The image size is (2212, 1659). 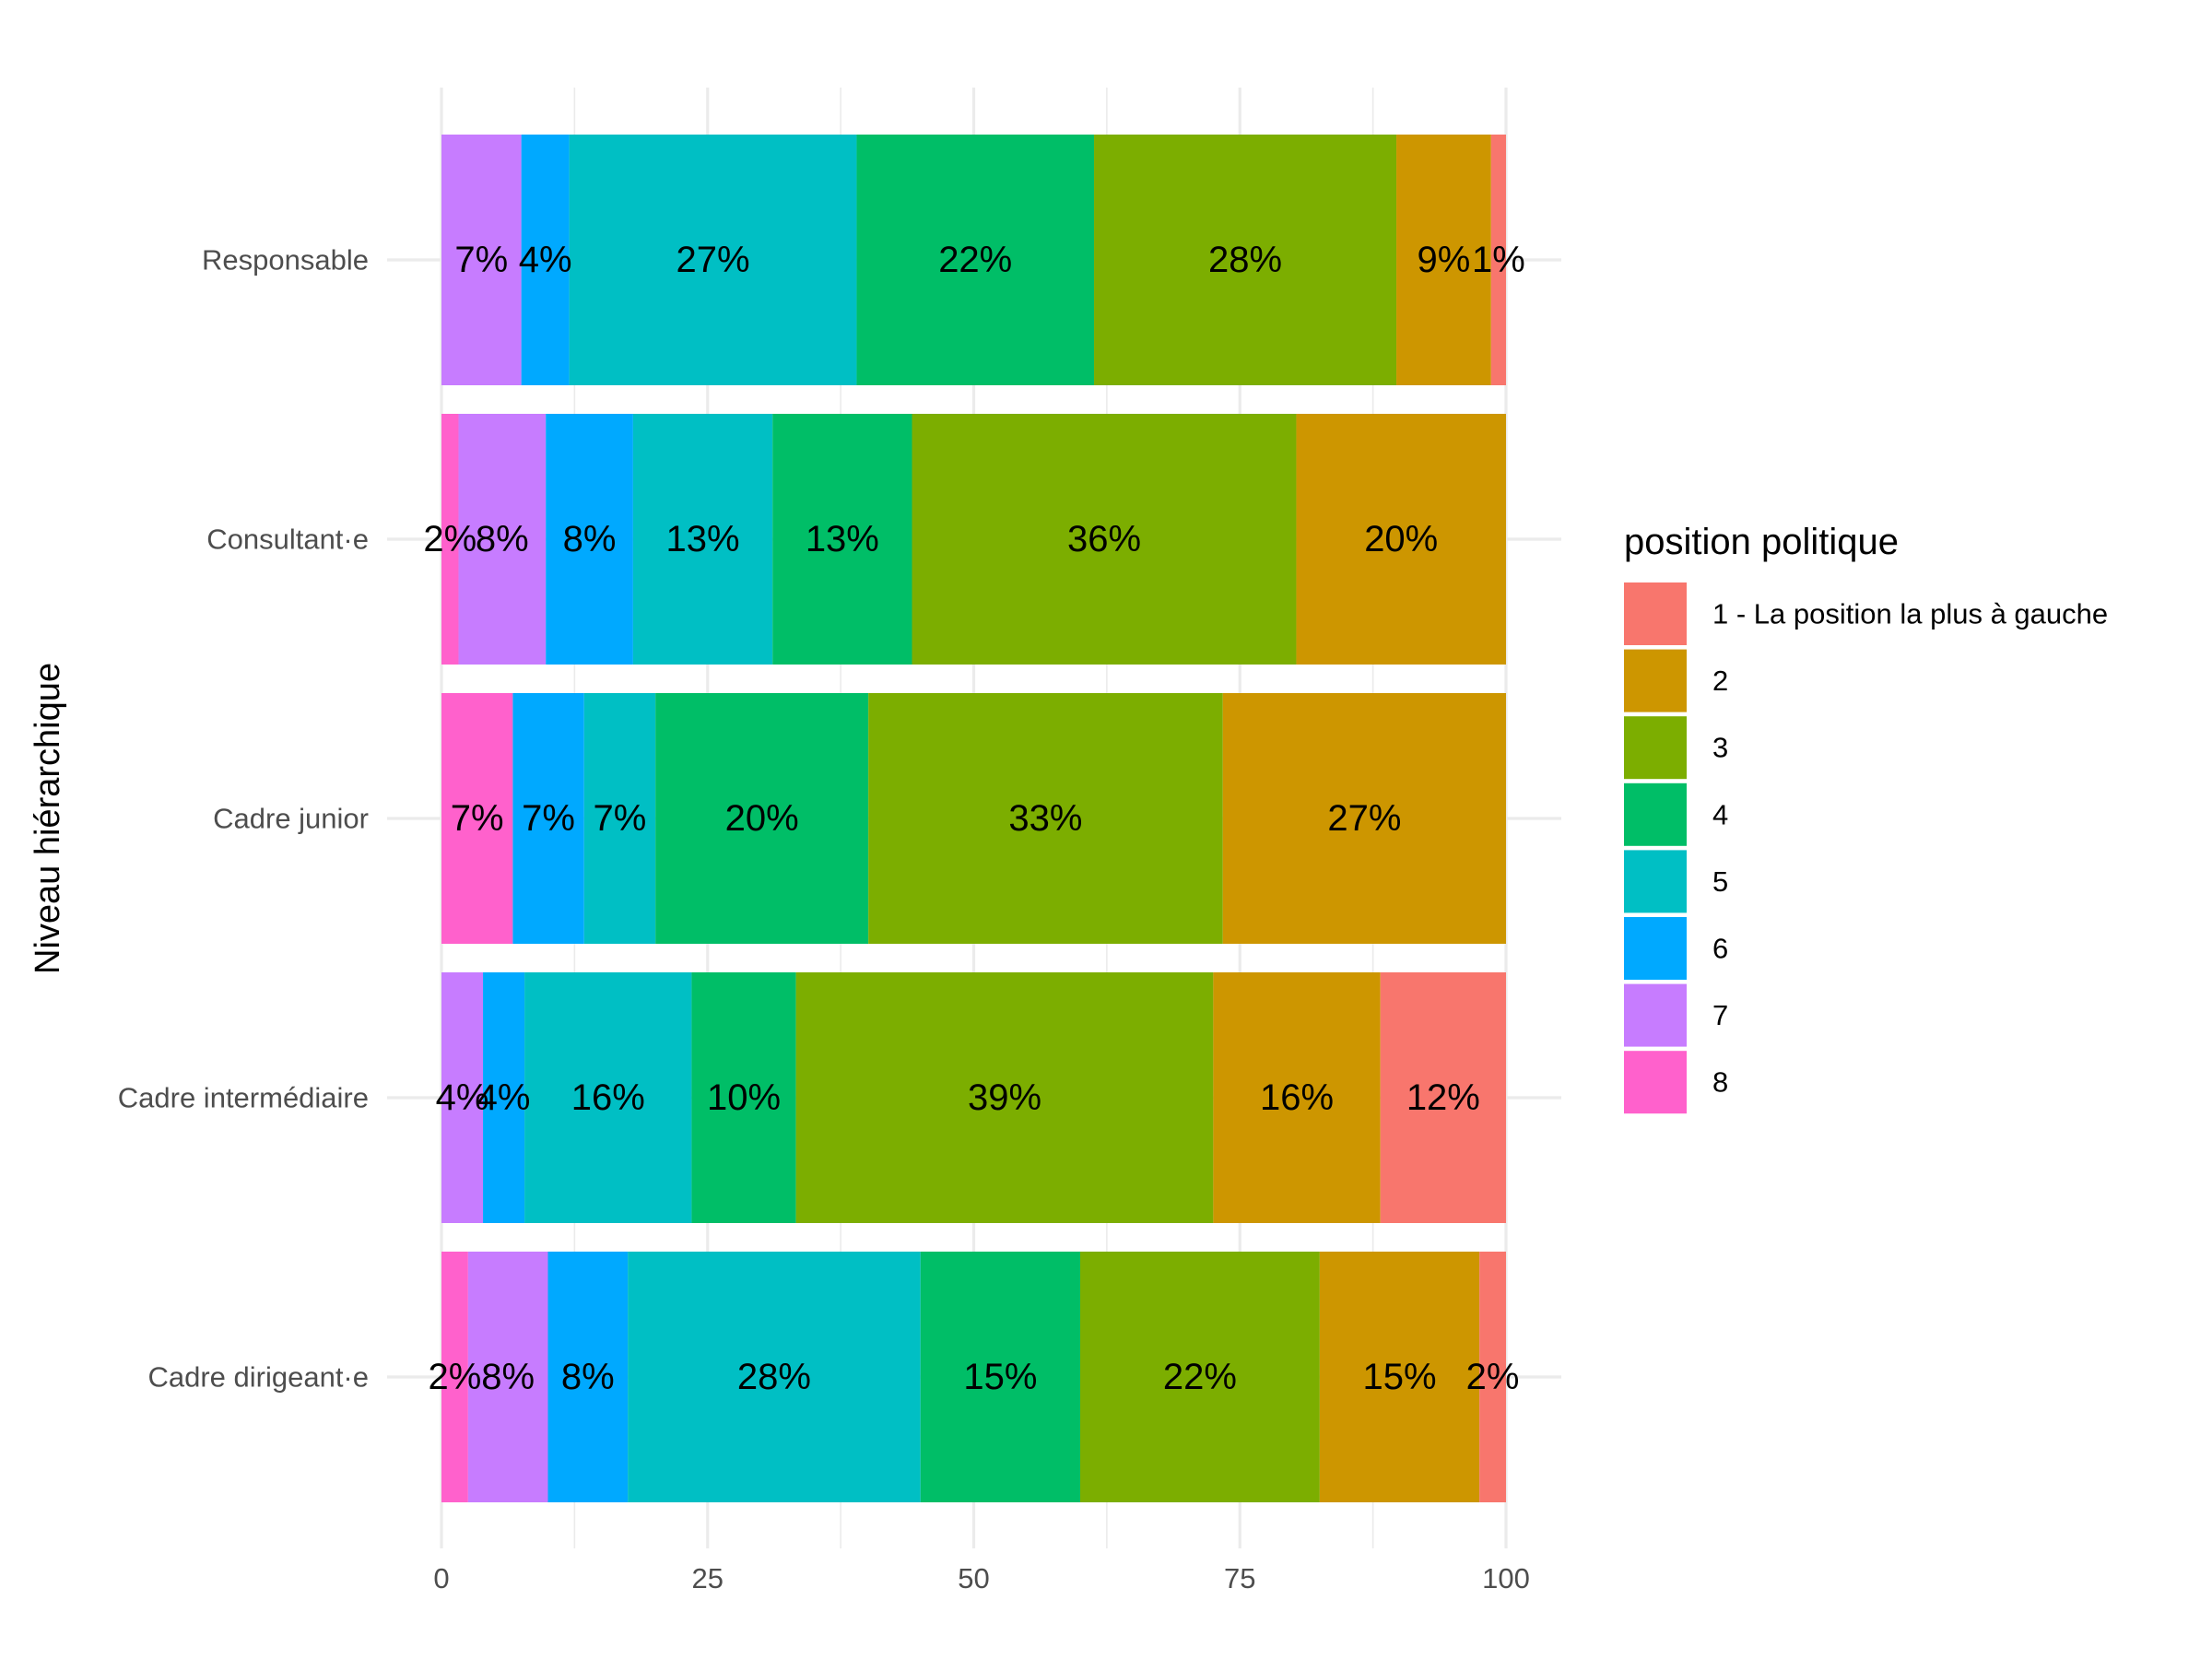 I want to click on legend-label: 3, so click(x=1720, y=748).